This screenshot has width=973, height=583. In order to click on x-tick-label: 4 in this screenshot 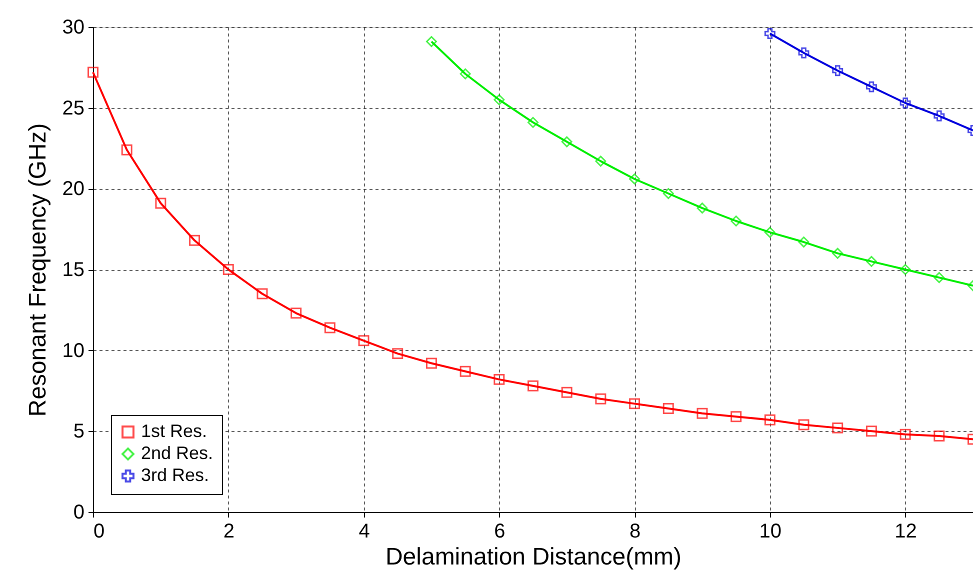, I will do `click(364, 531)`.